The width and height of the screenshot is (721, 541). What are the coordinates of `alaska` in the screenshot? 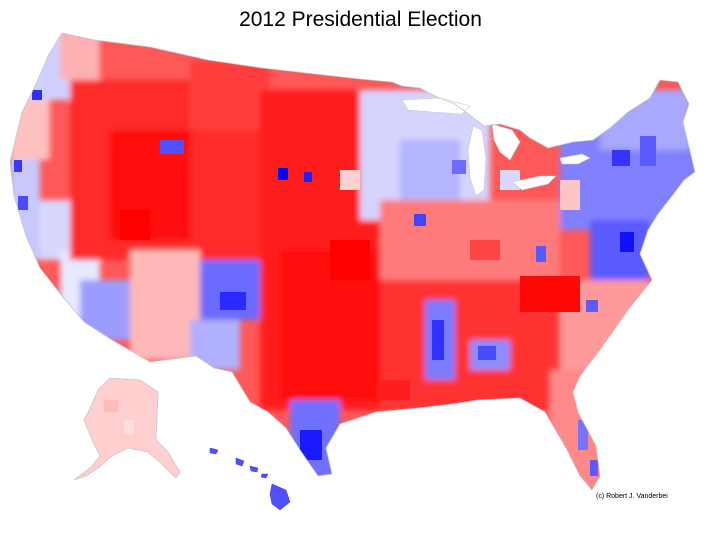 It's located at (127, 429).